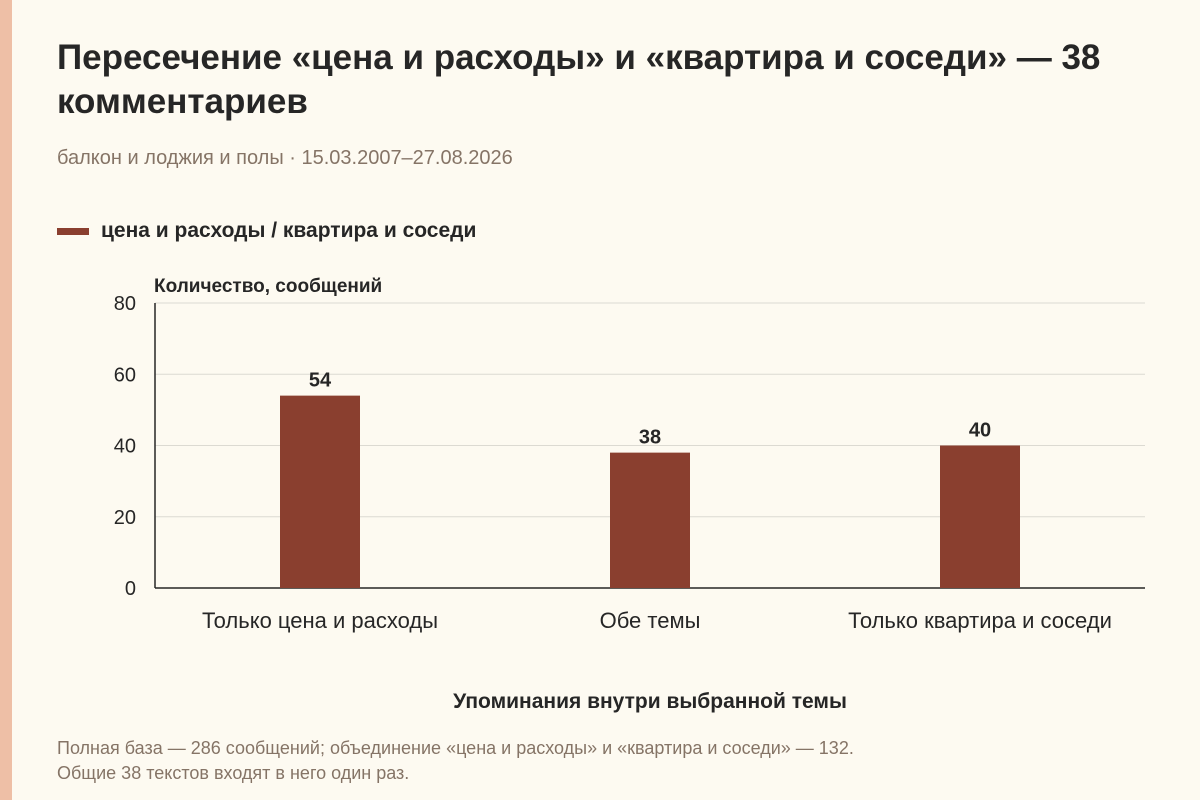  What do you see at coordinates (320, 381) in the screenshot?
I see `data-label: 54` at bounding box center [320, 381].